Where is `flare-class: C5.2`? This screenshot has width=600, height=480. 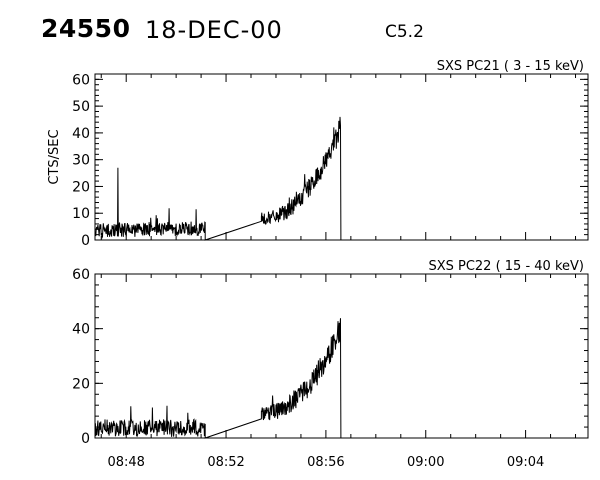
flare-class: C5.2 is located at coordinates (404, 32).